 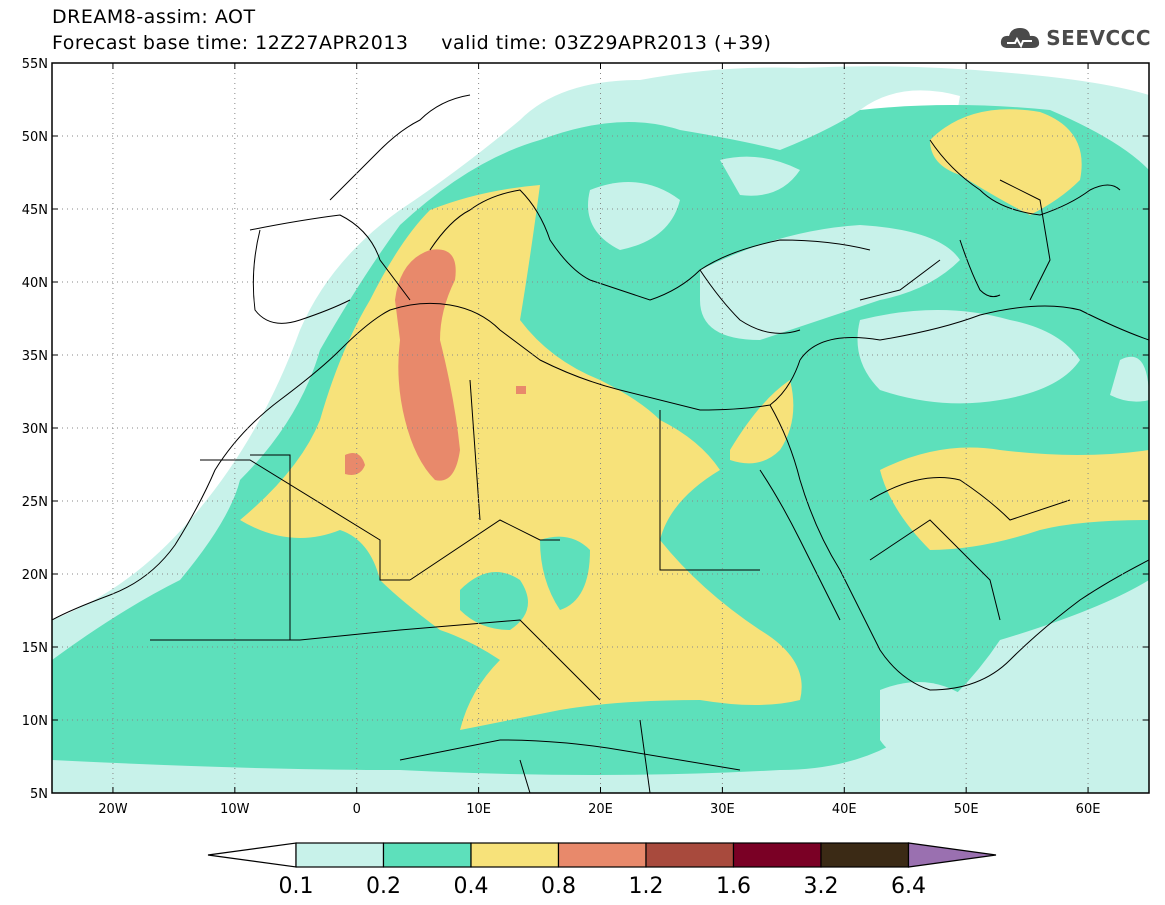 I want to click on lat-label: 50N, so click(x=35, y=137).